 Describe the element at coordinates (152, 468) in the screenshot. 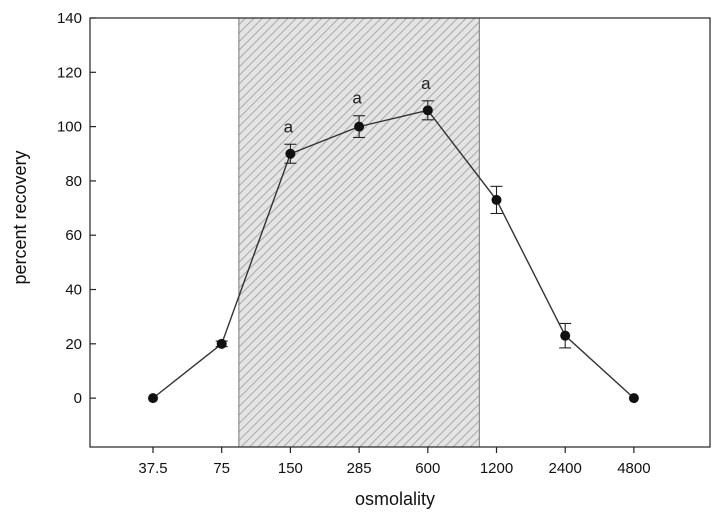

I see `x-tick-label: 37.5` at that location.